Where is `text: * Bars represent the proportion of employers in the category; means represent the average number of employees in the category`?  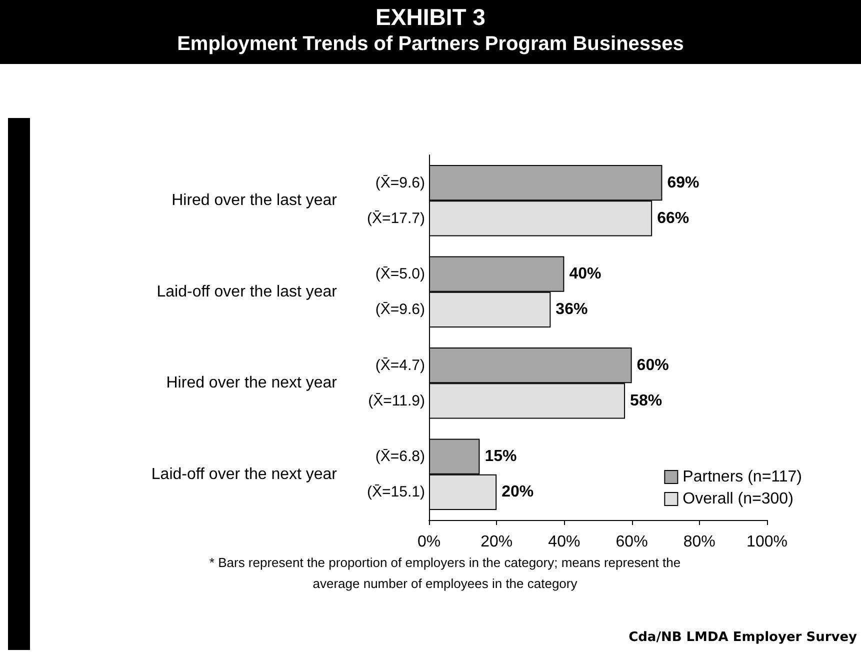
text: * Bars represent the proportion of employers in the category; means represent the average number of employees in the category is located at coordinates (445, 573).